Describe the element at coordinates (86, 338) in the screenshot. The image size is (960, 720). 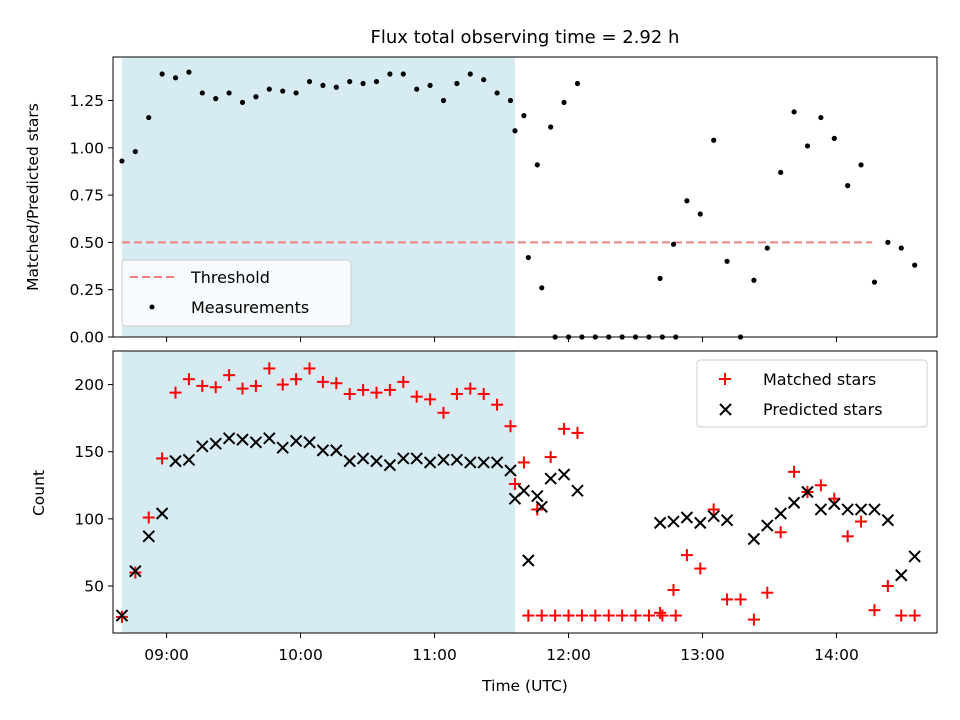
I see `y-tick-label: 0.00` at that location.